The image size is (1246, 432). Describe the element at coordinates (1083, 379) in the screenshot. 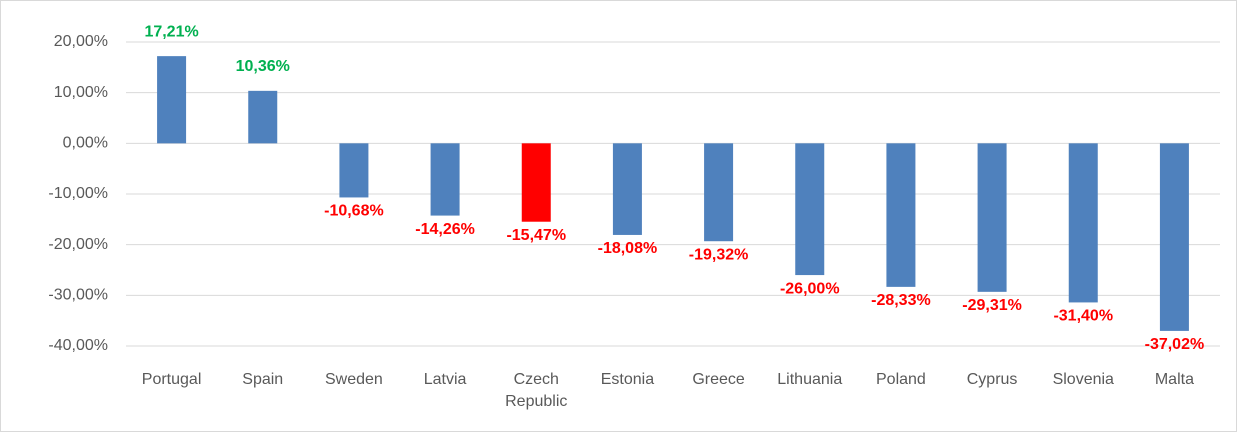

I see `x-tick-label: Slovenia` at that location.